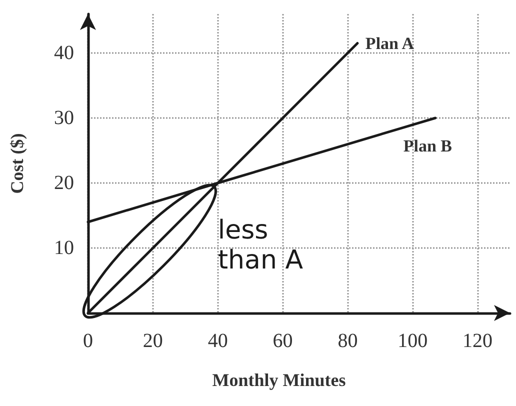 This screenshot has height=406, width=516. What do you see at coordinates (477, 341) in the screenshot?
I see `x-tick-label: 120` at bounding box center [477, 341].